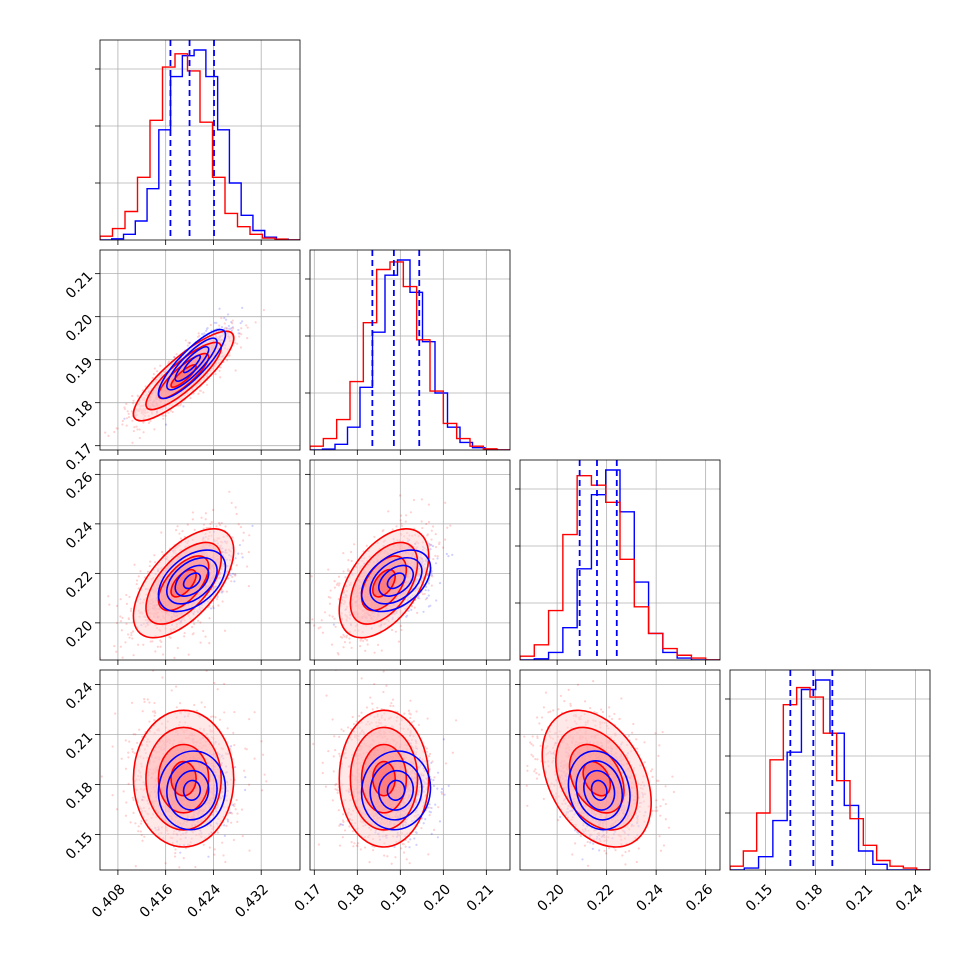  I want to click on y-tick-label: 0.18, so click(79, 414).